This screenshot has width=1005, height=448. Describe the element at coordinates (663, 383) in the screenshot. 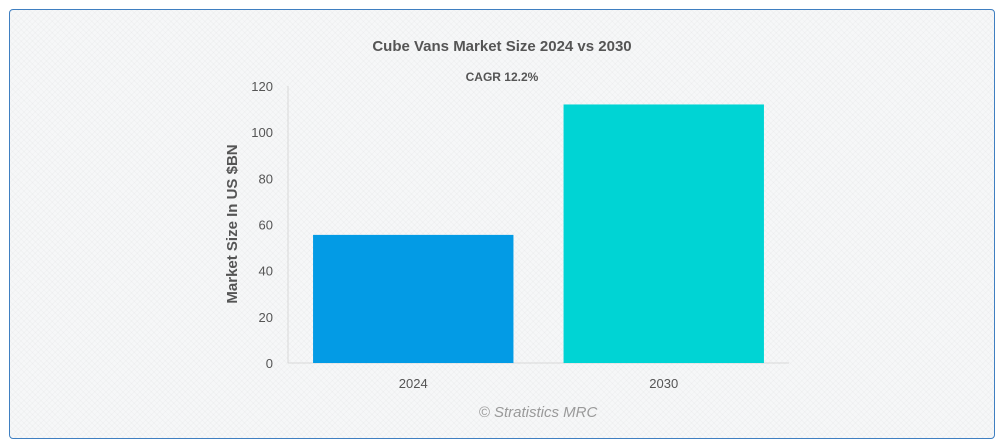

I see `x-tick-label: 2030` at that location.